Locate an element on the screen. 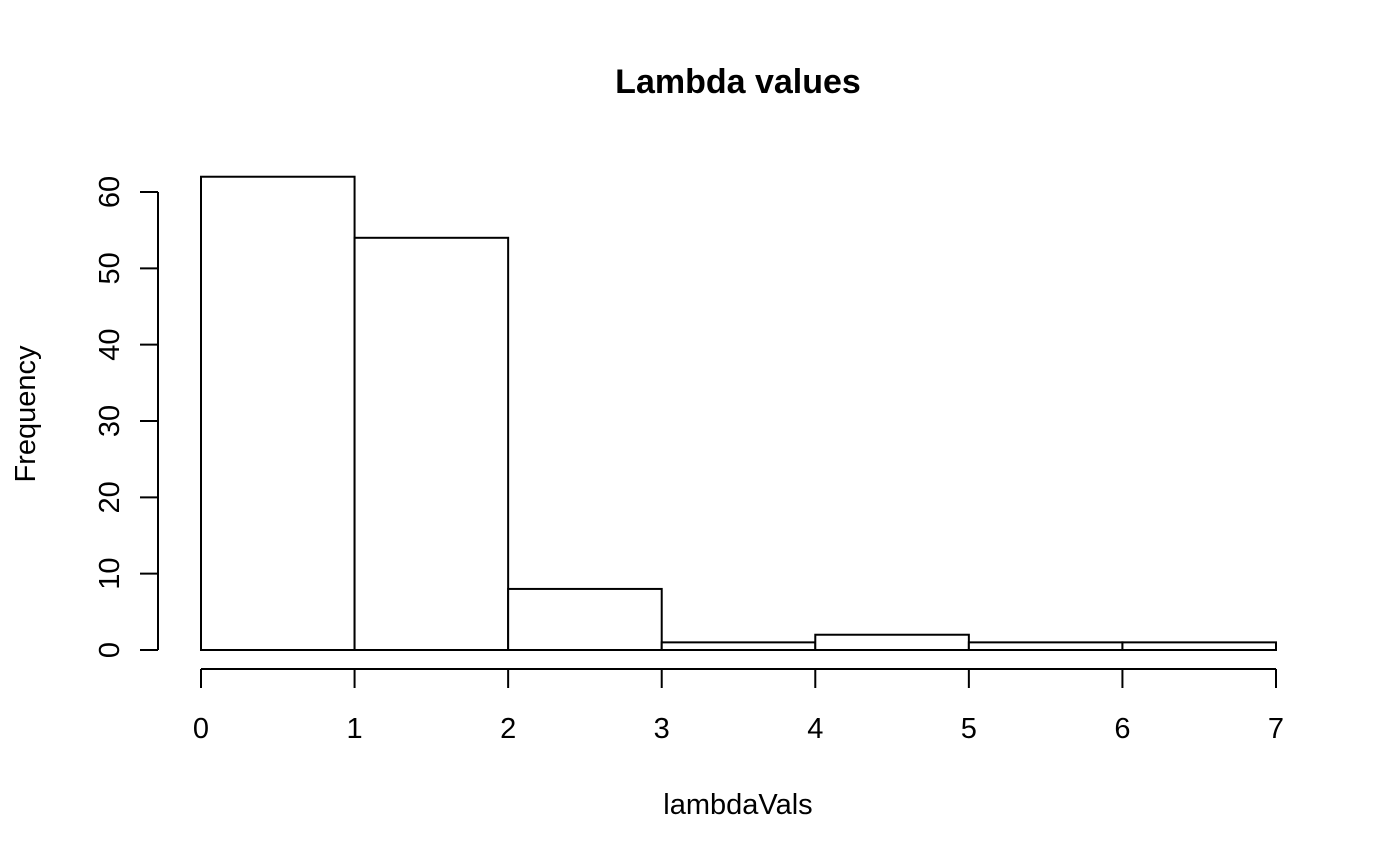 Image resolution: width=1400 pixels, height=865 pixels. x-tick-label-5: 5 is located at coordinates (969, 729).